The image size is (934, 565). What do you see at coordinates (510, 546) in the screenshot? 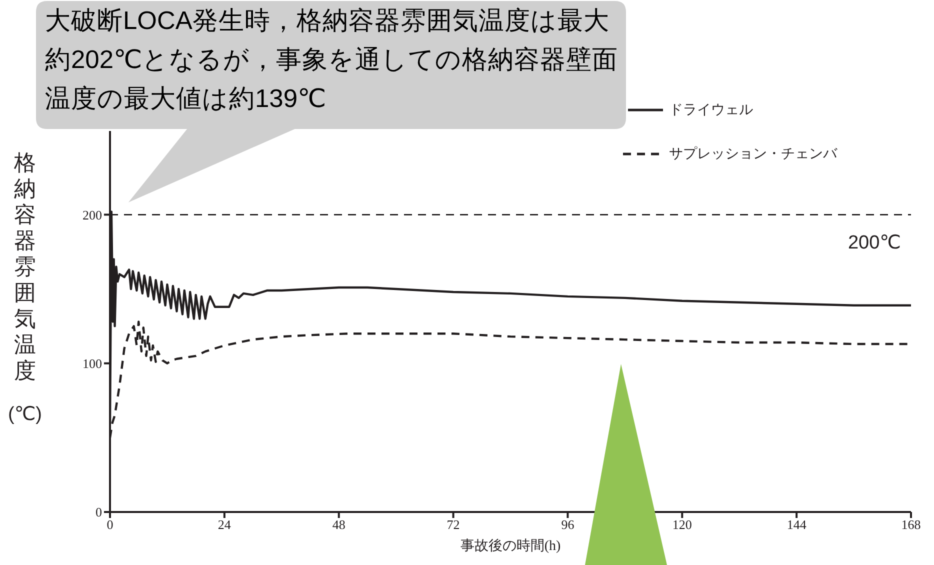
I see `x-axis-title: 事故後の時間(h)` at bounding box center [510, 546].